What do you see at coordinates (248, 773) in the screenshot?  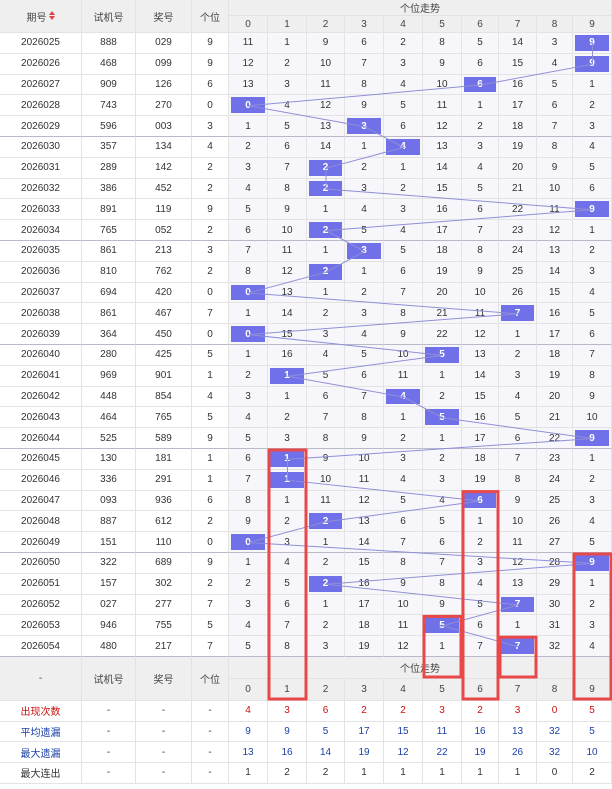 I see `stat-value: 1` at bounding box center [248, 773].